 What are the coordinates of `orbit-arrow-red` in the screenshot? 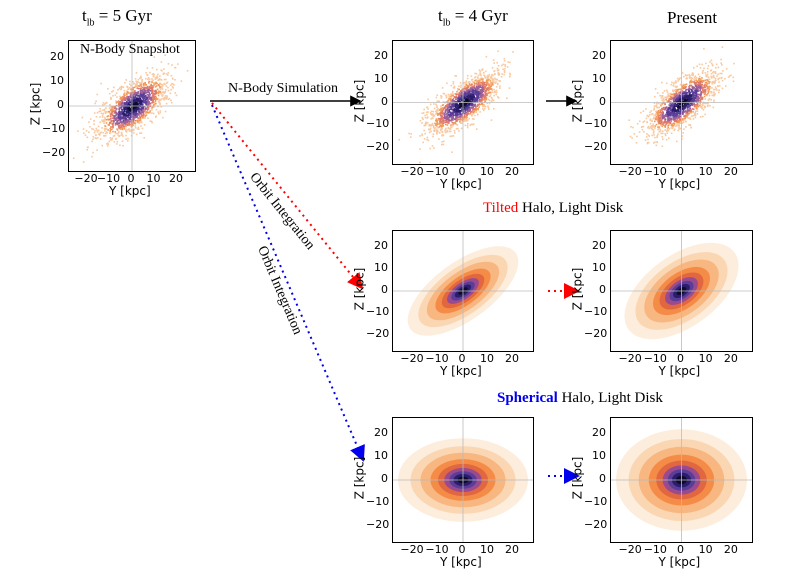 It's located at (287, 196).